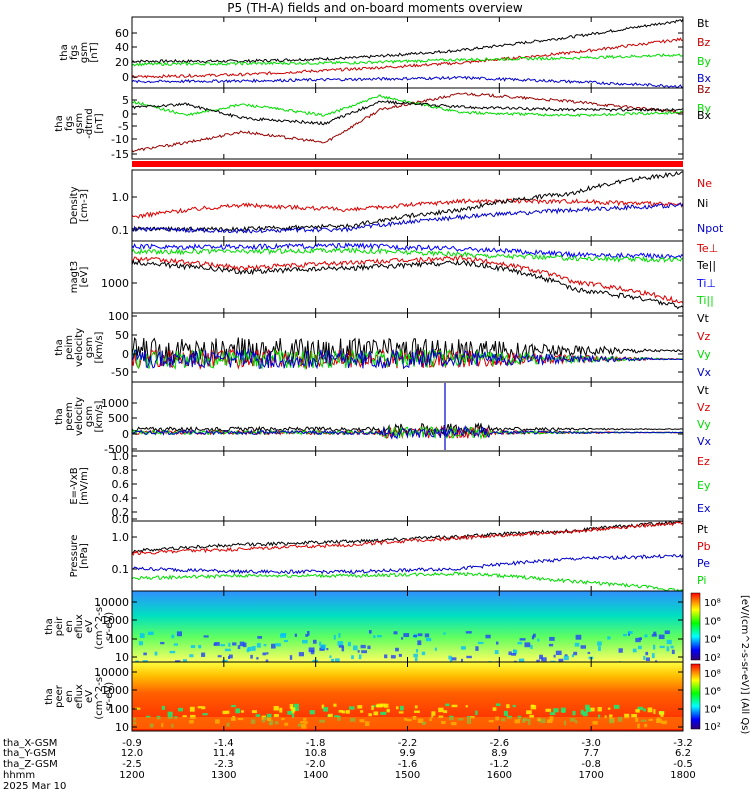  I want to click on y-axis-label: magt3, so click(74, 277).